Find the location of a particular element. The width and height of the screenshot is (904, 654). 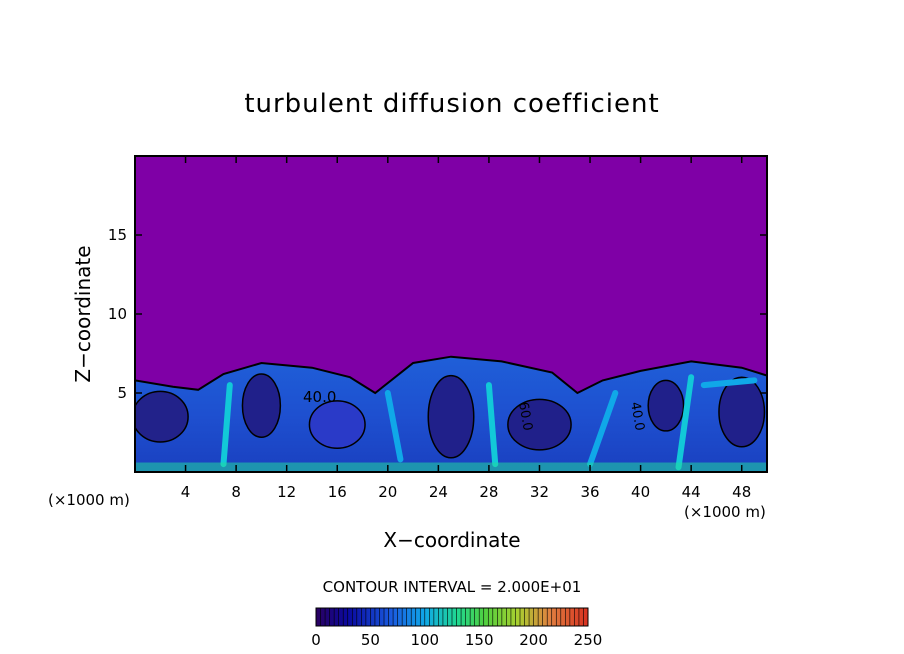

colorbar-ticks: 0 50 100 150 200 250 is located at coordinates (456, 640).